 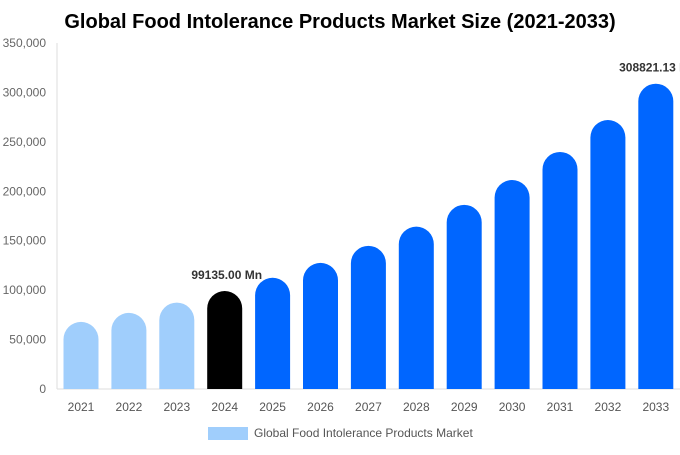 I want to click on y-tick-label: 200,000, so click(x=25, y=191).